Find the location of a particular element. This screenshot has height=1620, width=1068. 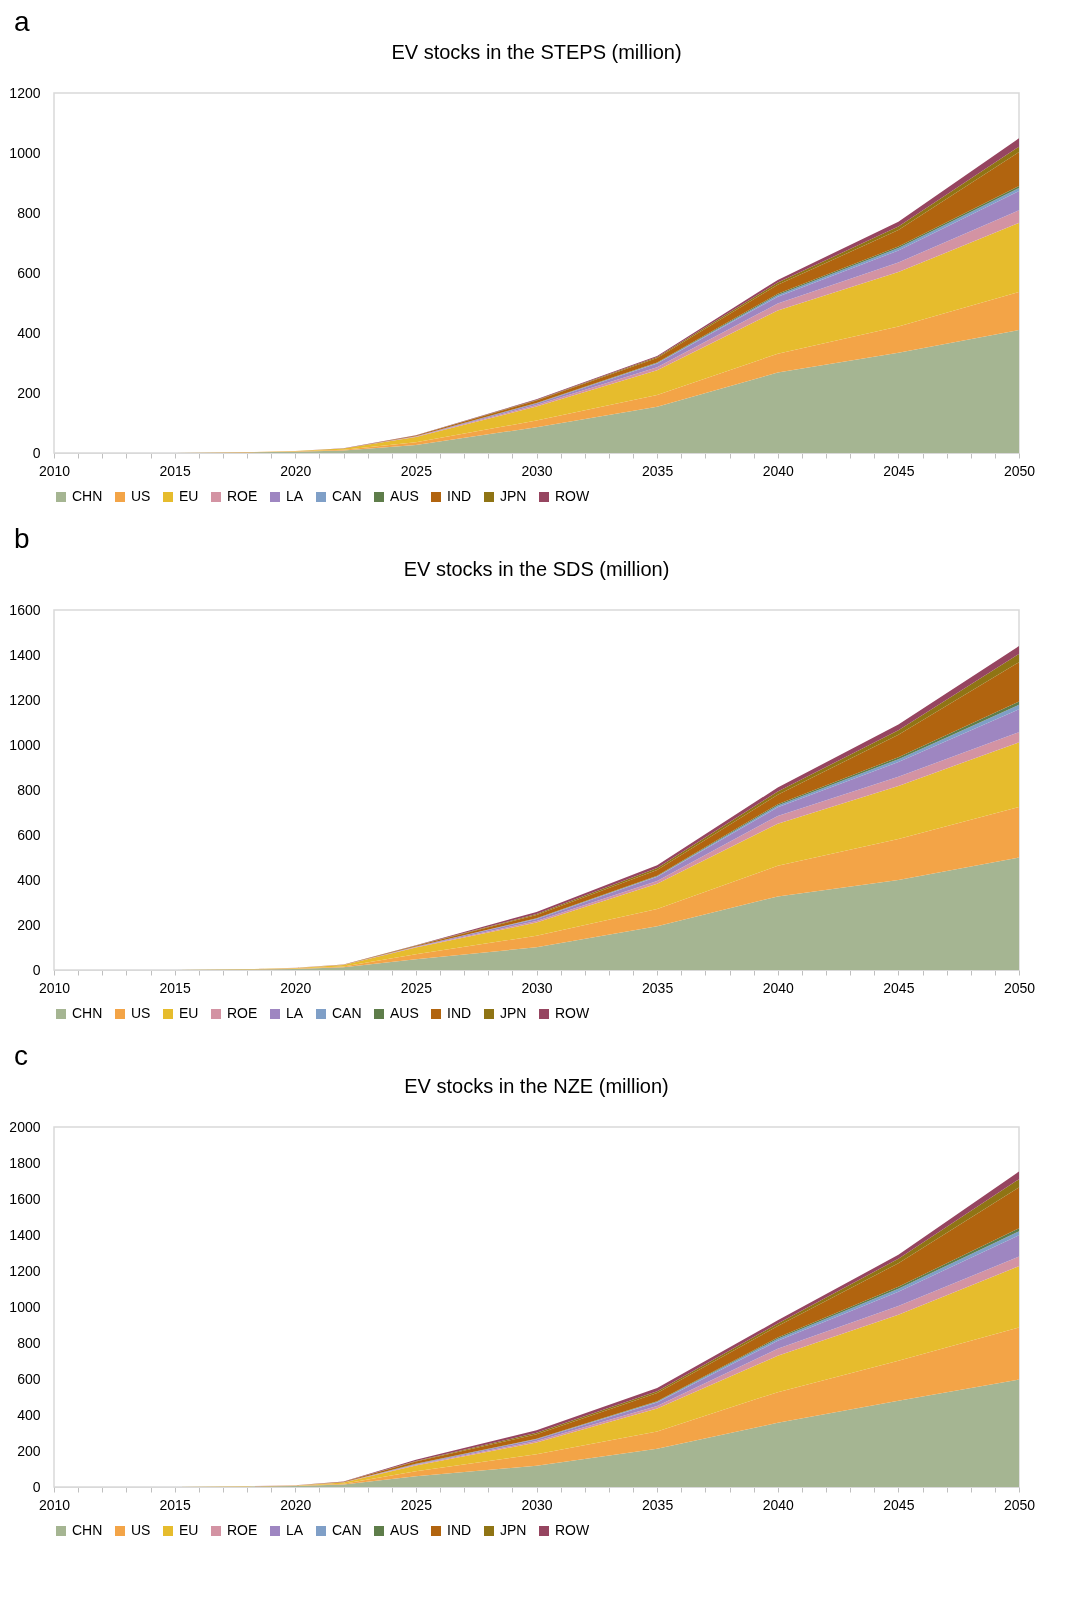

chart-title: EV stocks in the STEPS (million) is located at coordinates (536, 52).